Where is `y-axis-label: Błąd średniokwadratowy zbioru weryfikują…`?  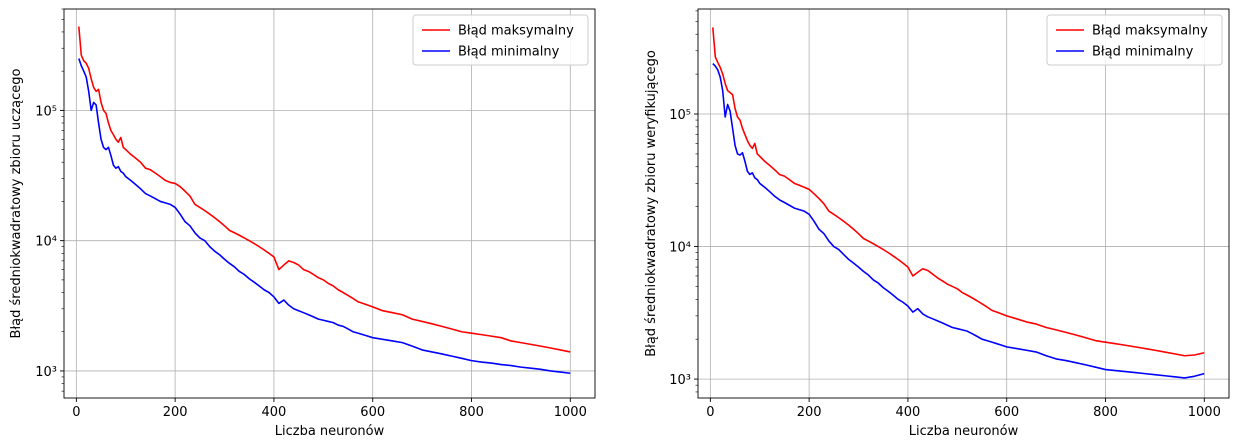 y-axis-label: Błąd średniokwadratowy zbioru weryfikują… is located at coordinates (651, 203).